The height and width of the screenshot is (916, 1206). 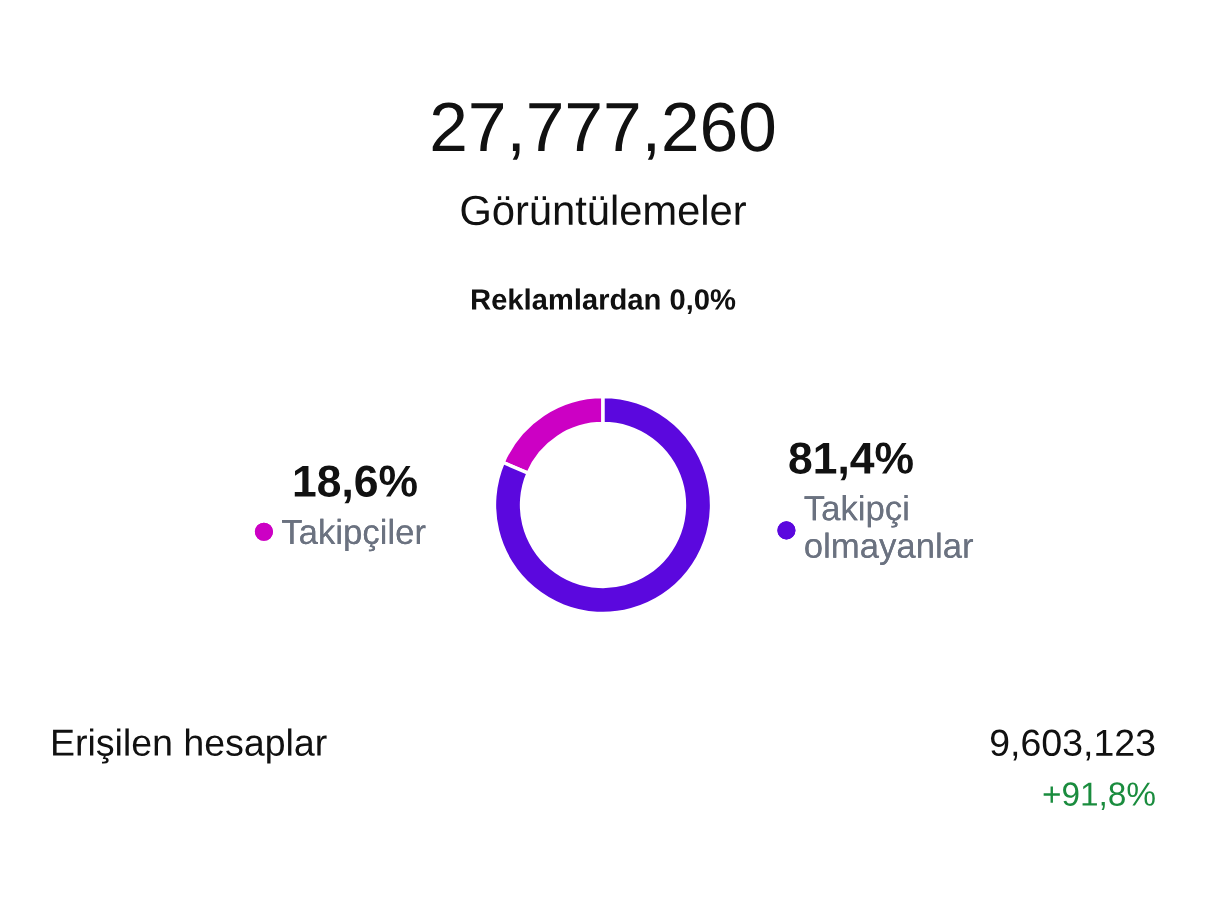 What do you see at coordinates (603, 131) in the screenshot?
I see `chart-title: 27,777,260` at bounding box center [603, 131].